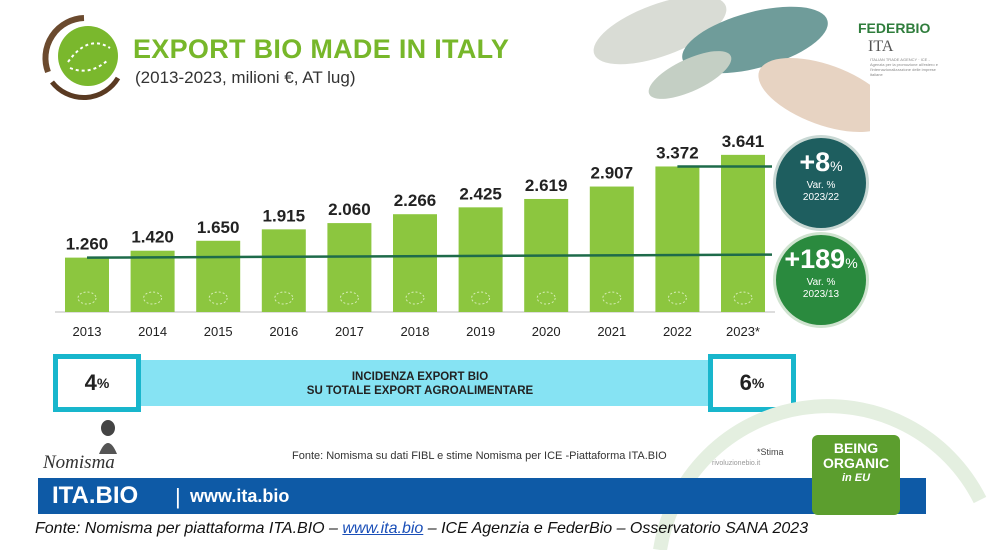 The image size is (1000, 550). I want to click on incidence-label-line1: INCIDENZA EXPORT BIO, so click(420, 377).